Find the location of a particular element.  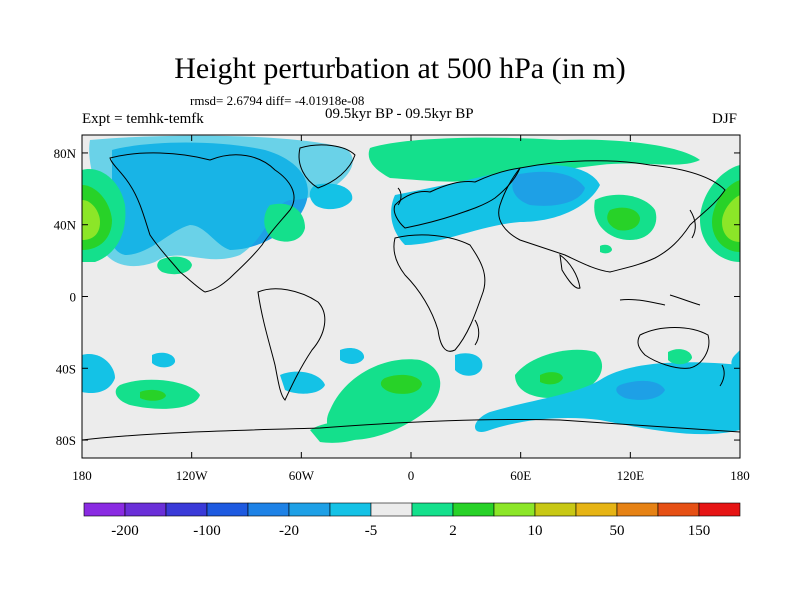

y-tick-label-1: 40N is located at coordinates (65, 225).